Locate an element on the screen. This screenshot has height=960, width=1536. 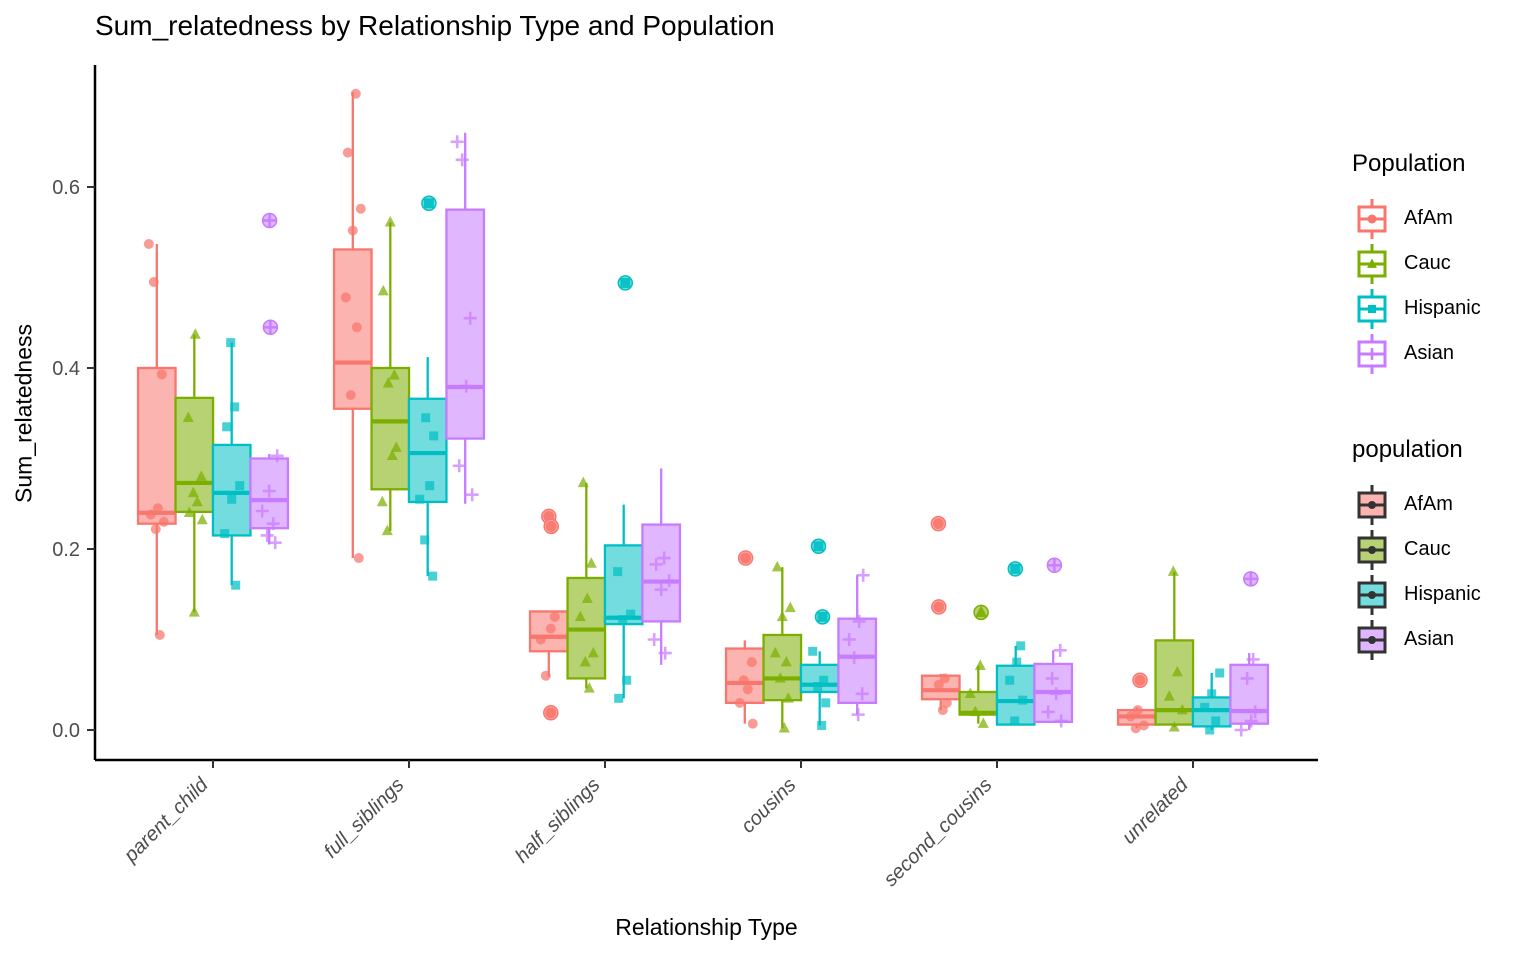
legend-item-Cauc: Cauc is located at coordinates (1416, 549).